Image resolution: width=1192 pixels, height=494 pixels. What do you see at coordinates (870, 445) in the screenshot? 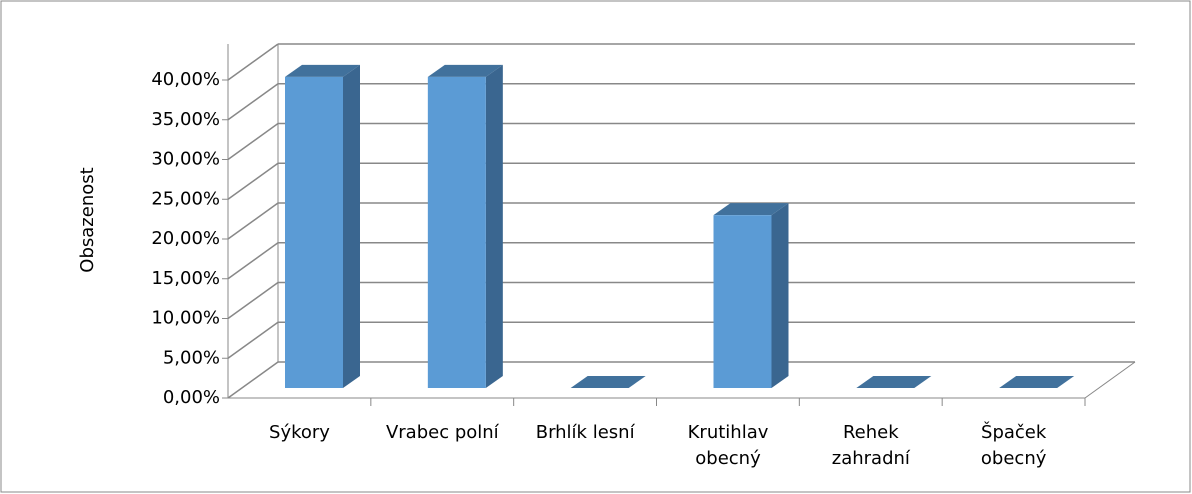
I see `x-tick-label: Rehek zahradní` at bounding box center [870, 445].